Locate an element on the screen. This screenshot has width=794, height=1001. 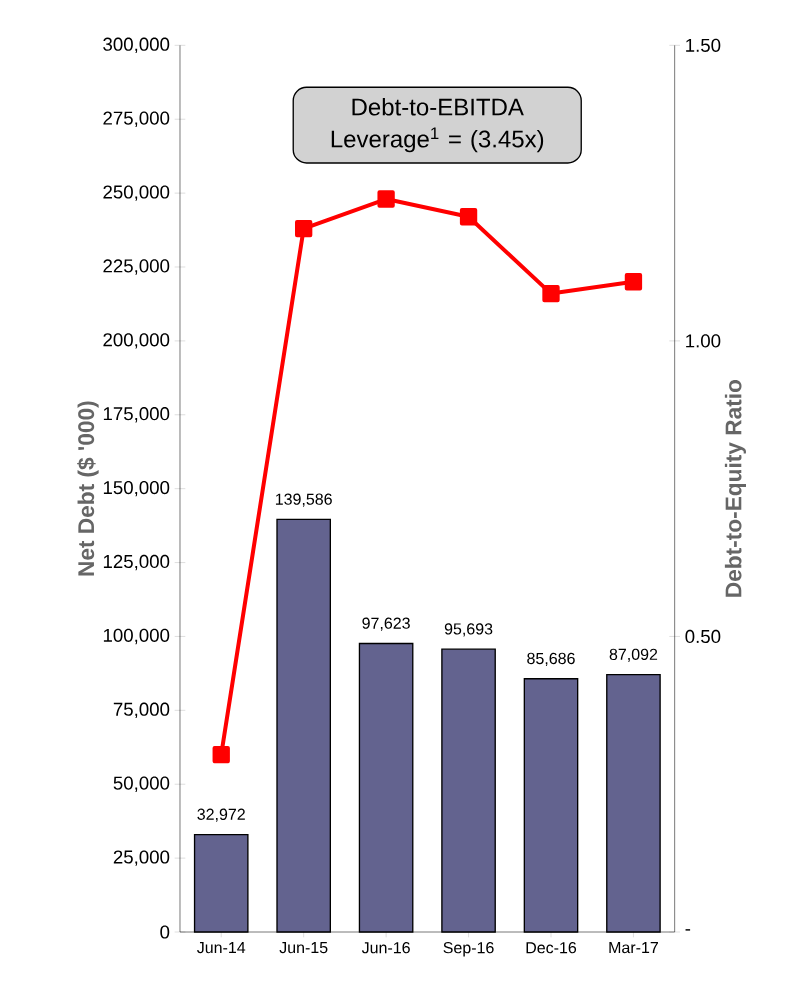
y2-tick-label: 1.50 is located at coordinates (703, 45).